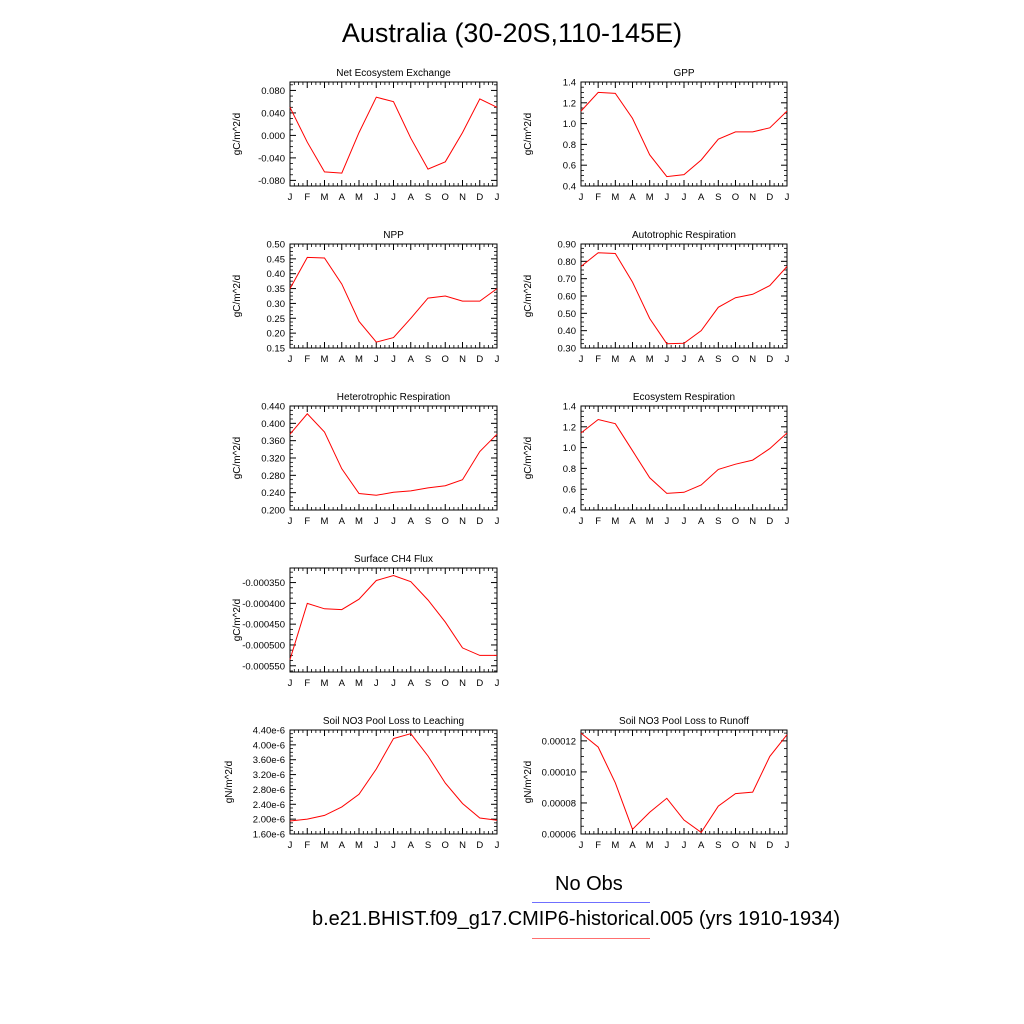 The width and height of the screenshot is (1024, 1024). What do you see at coordinates (567, 262) in the screenshot?
I see `y-tick-label: 0.80` at bounding box center [567, 262].